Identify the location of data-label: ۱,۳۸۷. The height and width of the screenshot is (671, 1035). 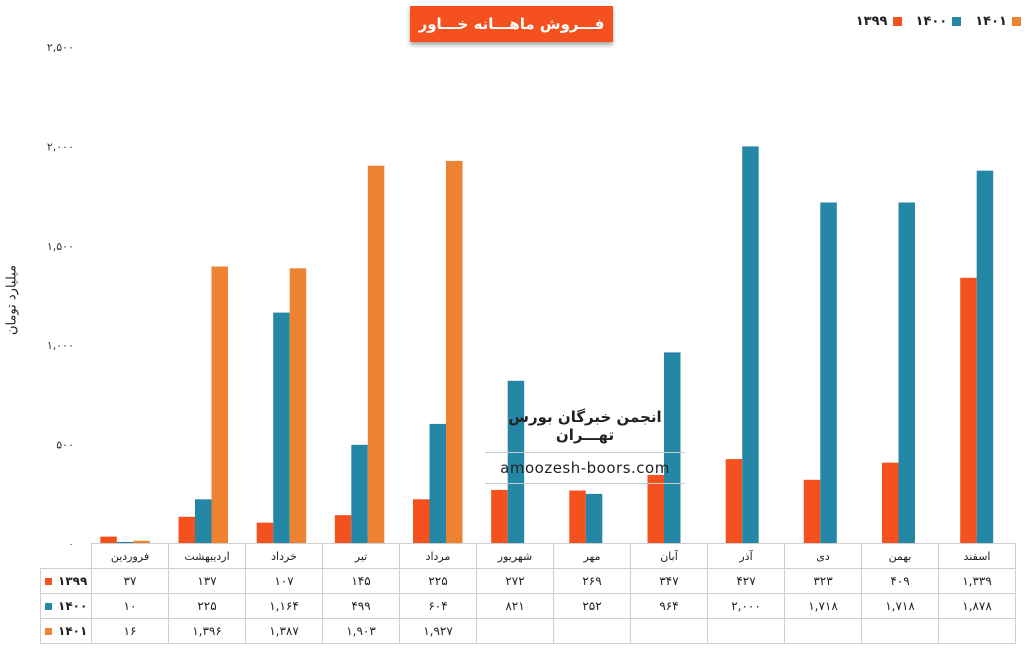
(284, 631).